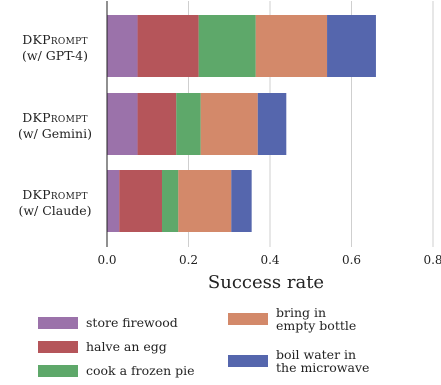 The height and width of the screenshot is (385, 441). What do you see at coordinates (126, 346) in the screenshot?
I see `legend-label: halve an egg` at bounding box center [126, 346].